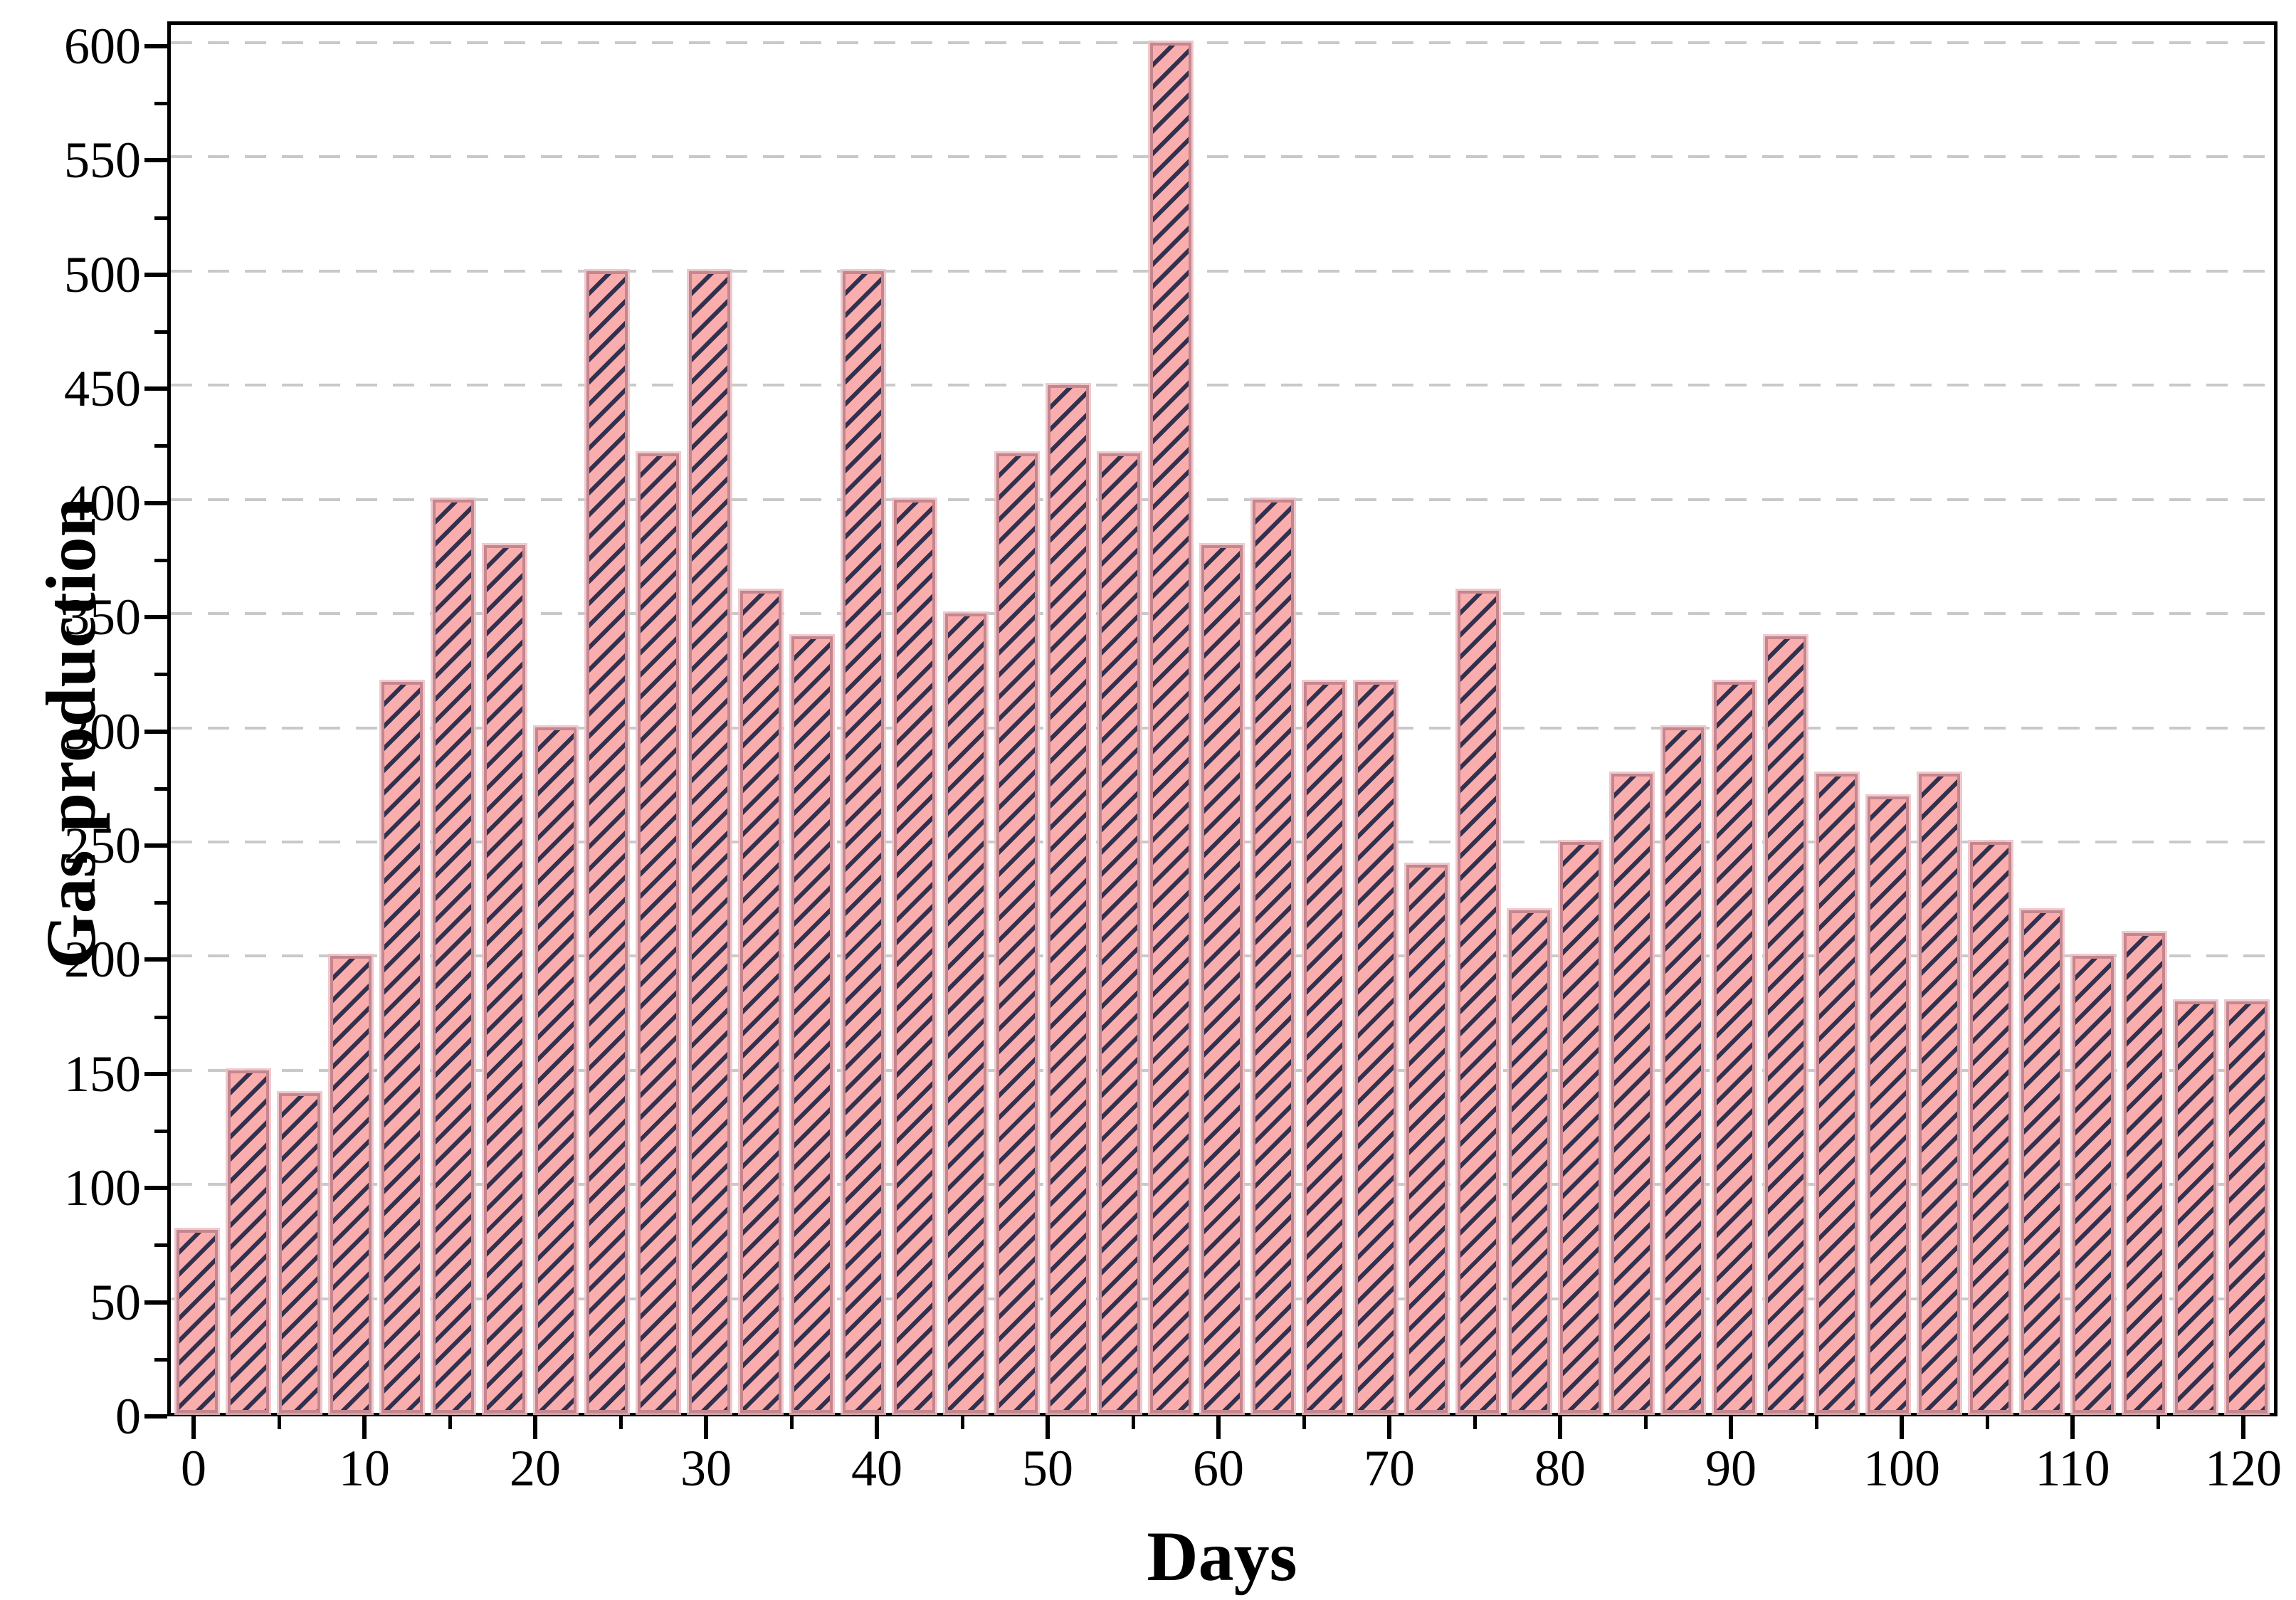 This screenshot has width=2296, height=1600. Describe the element at coordinates (876, 1468) in the screenshot. I see `x-tick-label: 40` at that location.